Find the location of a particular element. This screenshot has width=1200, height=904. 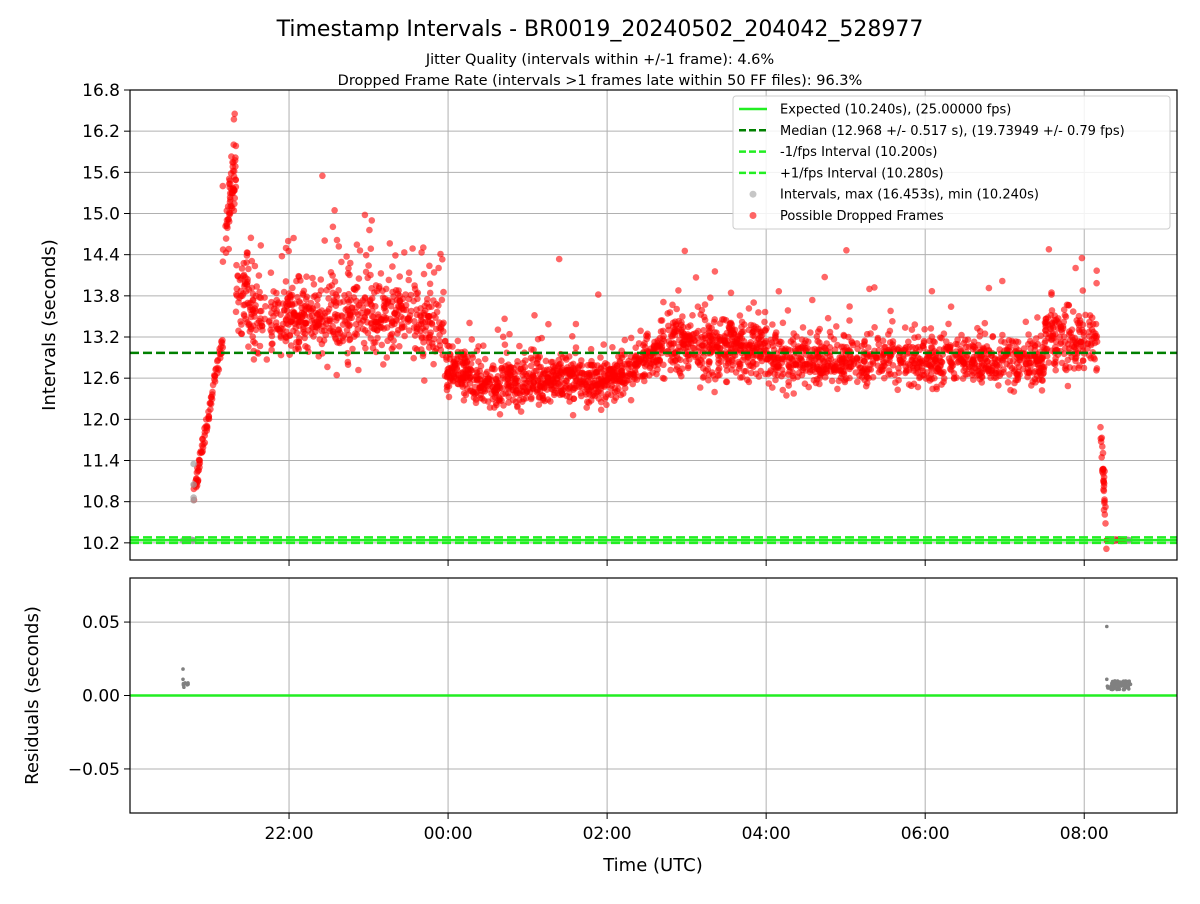

top-y-tick-label: 16.2 is located at coordinates (101, 132).